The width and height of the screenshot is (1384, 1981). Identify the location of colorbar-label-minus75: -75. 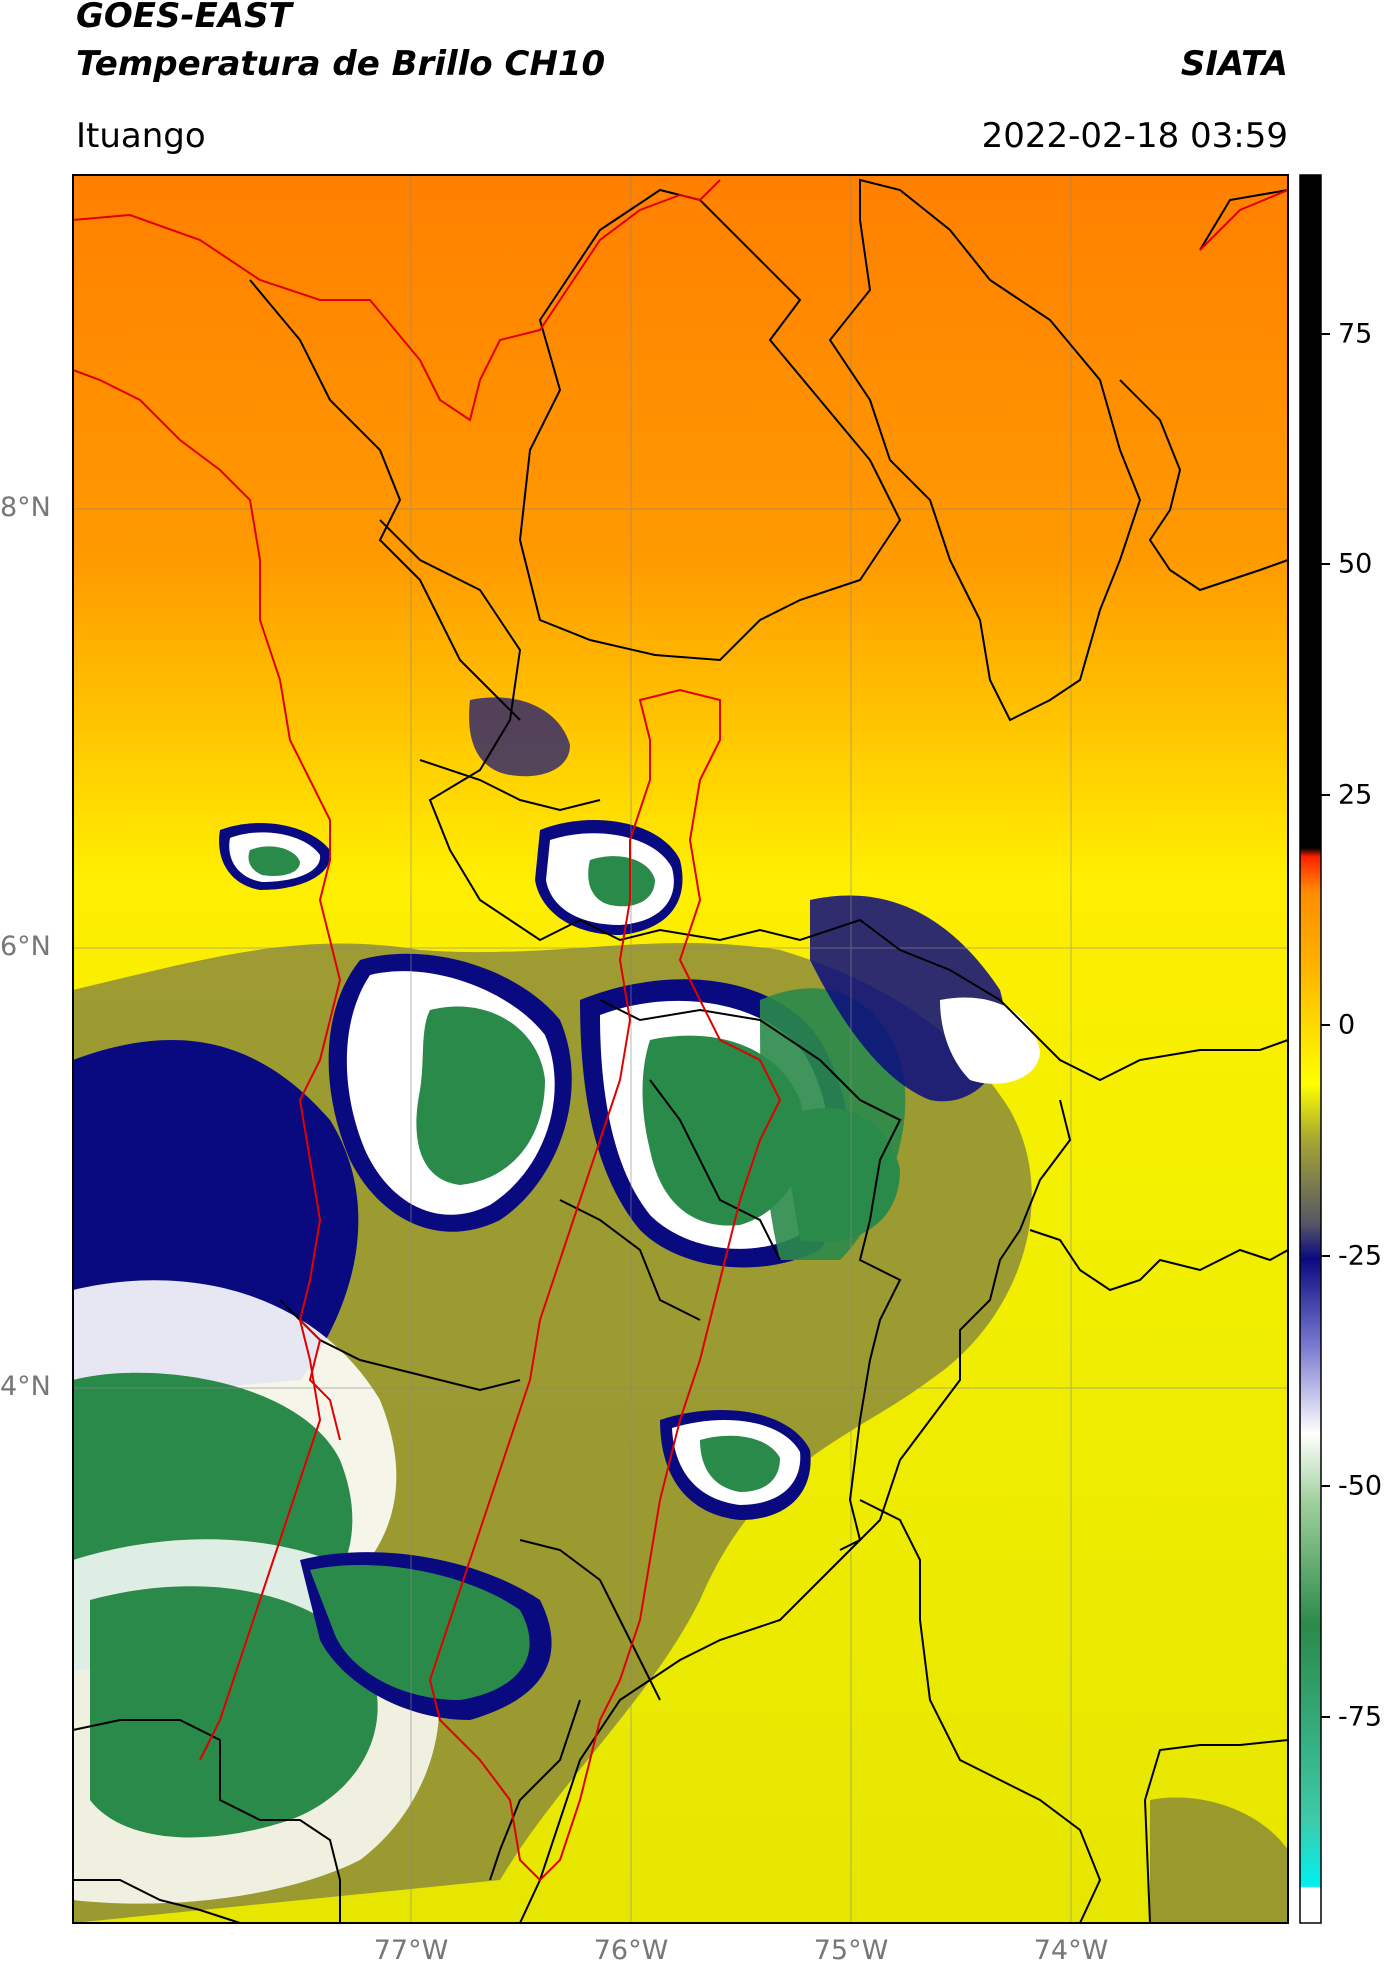
(1360, 1717).